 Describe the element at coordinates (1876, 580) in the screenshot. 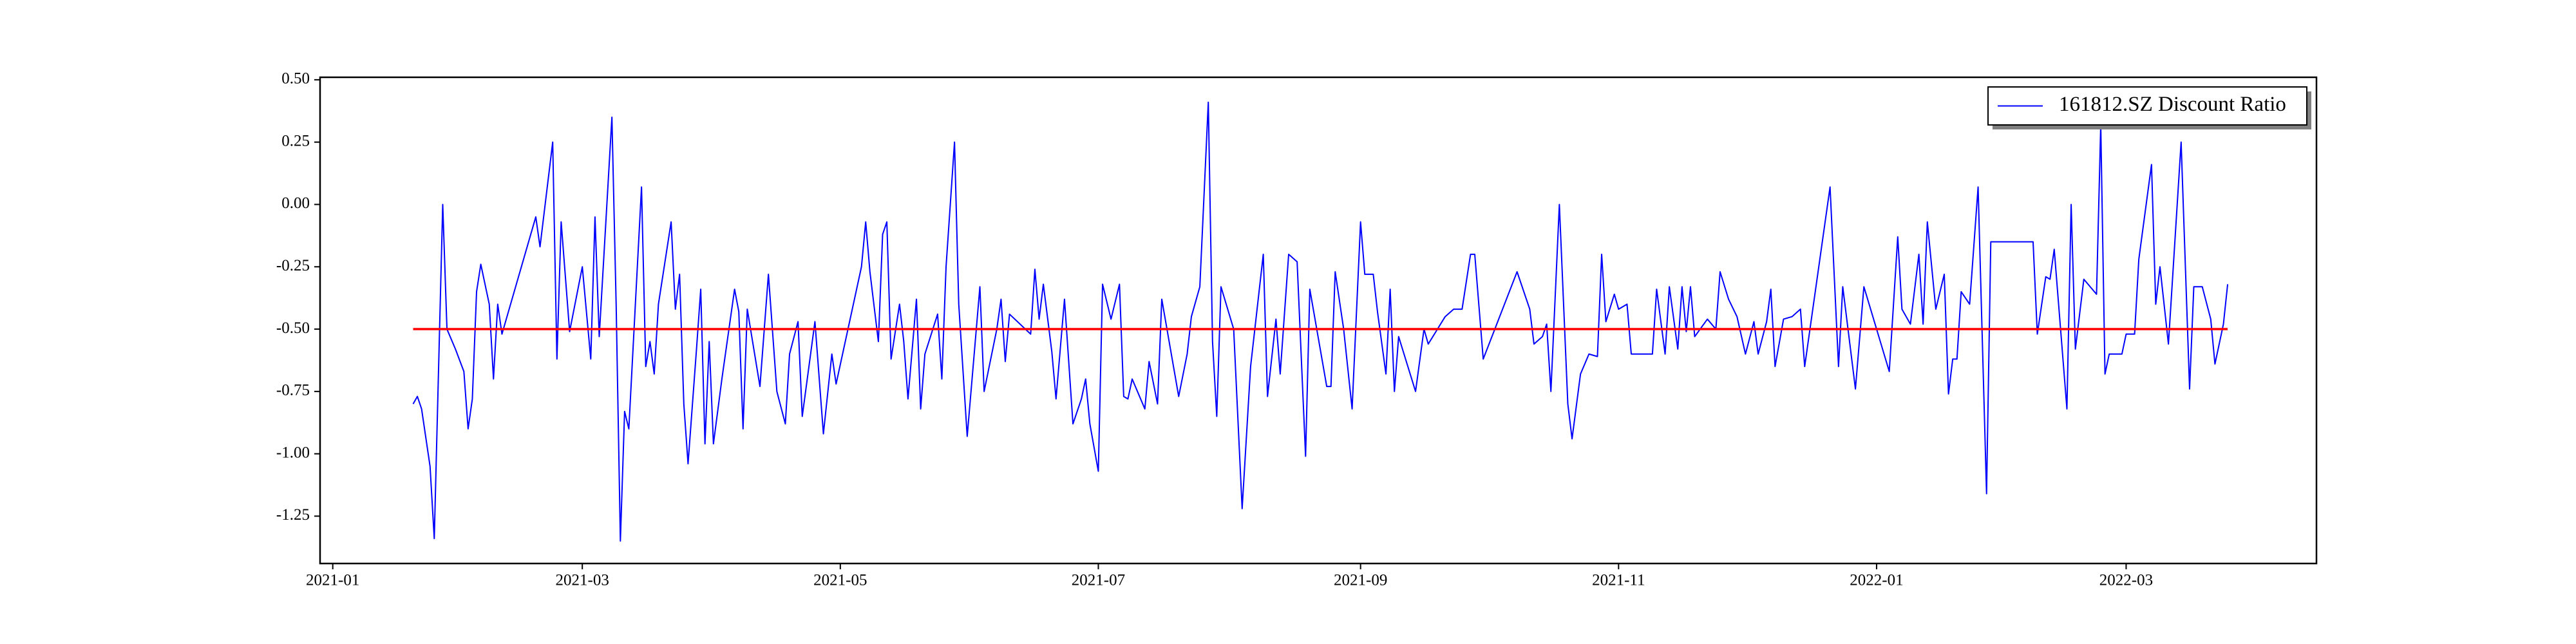

I see `x-tick-label: 2022-01` at that location.